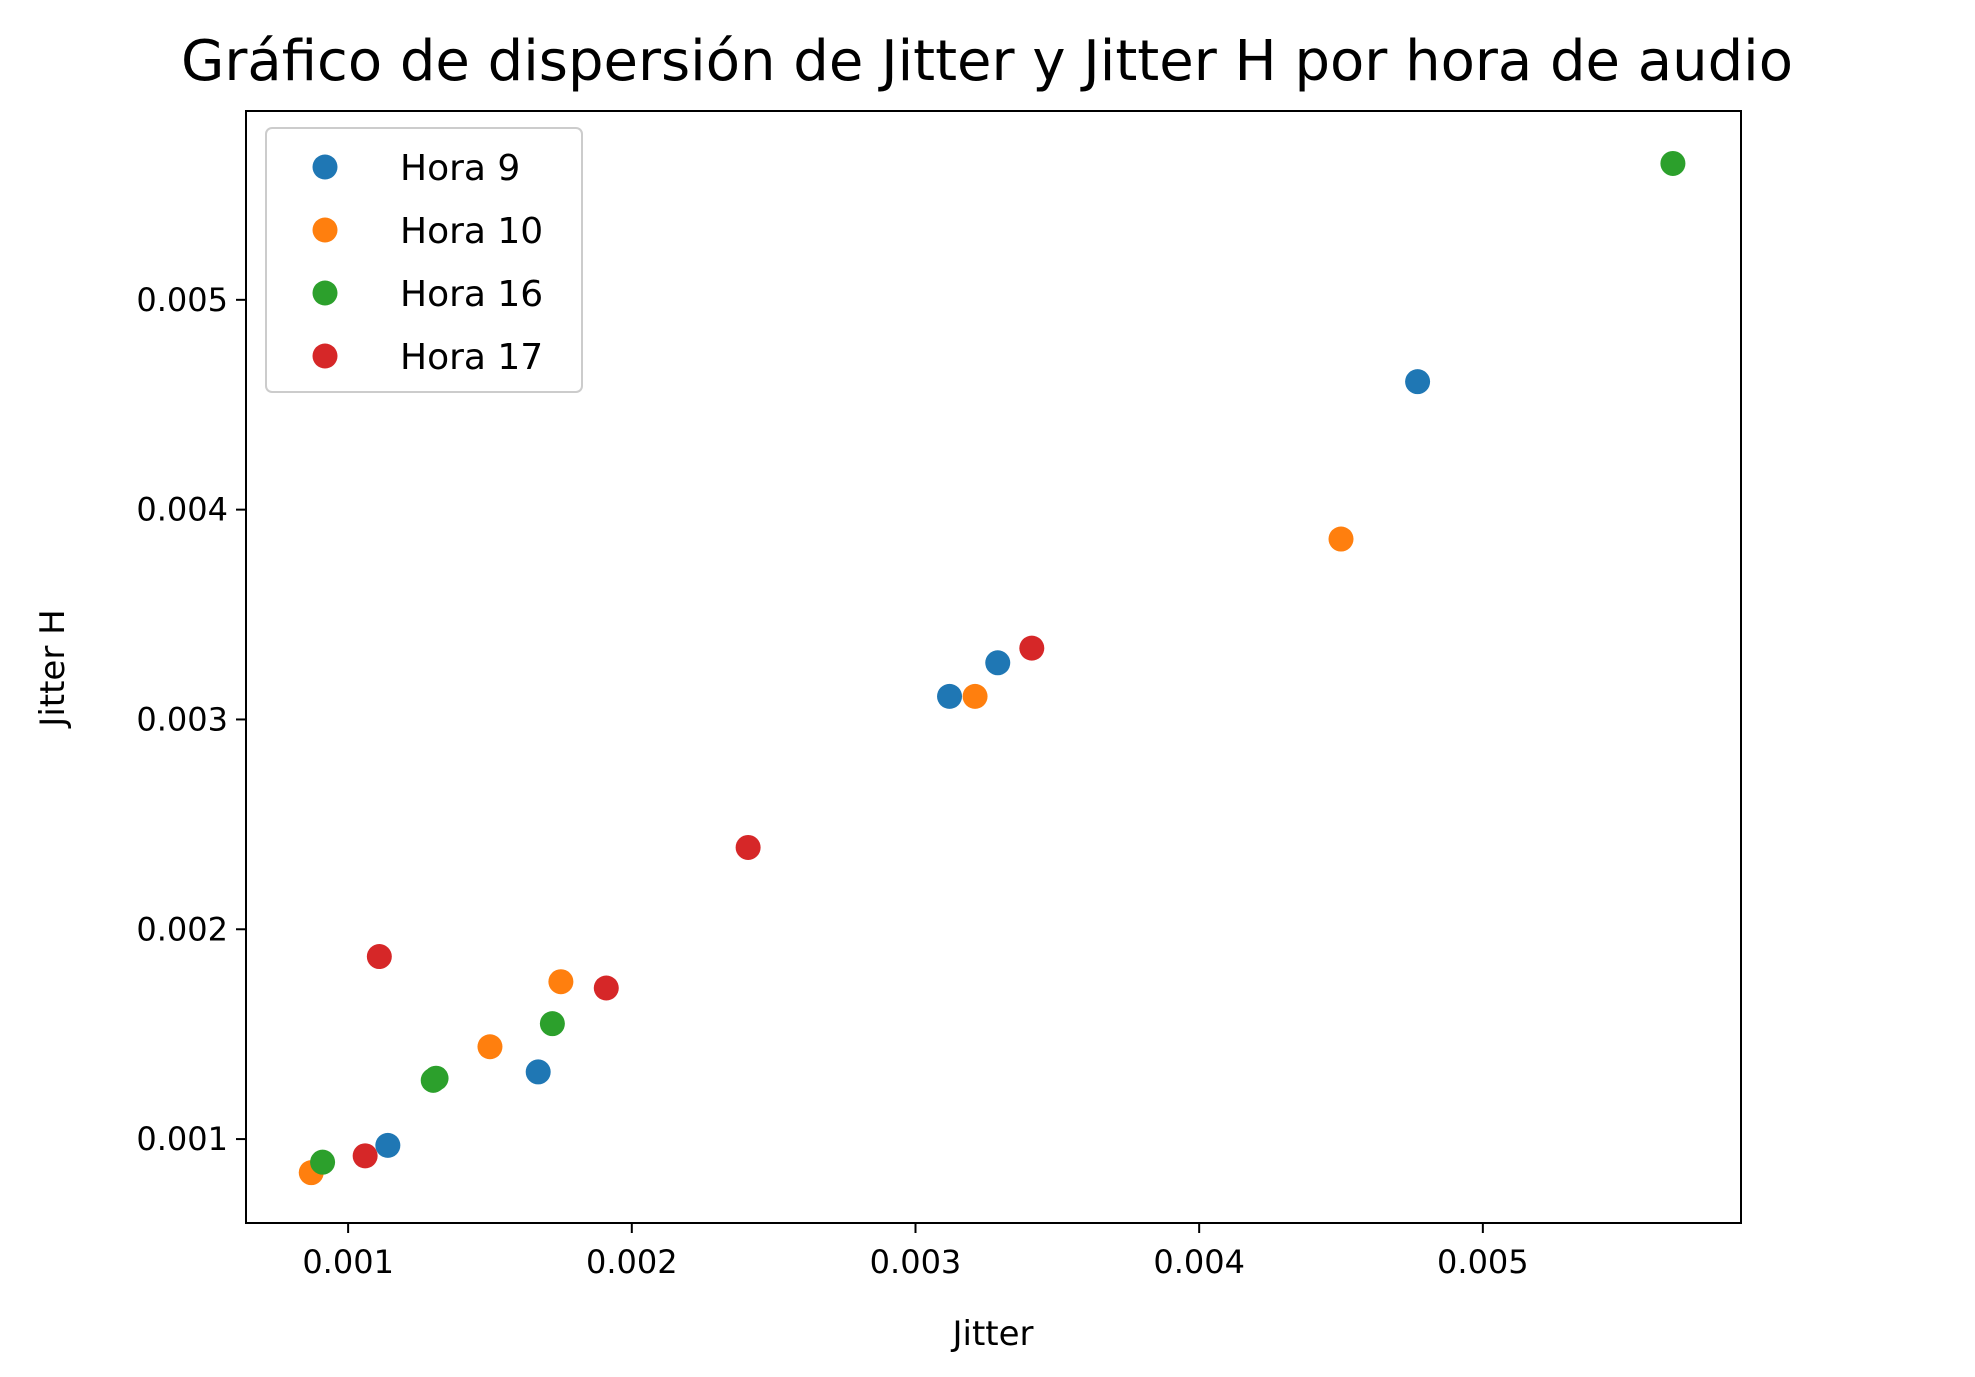  What do you see at coordinates (348, 1262) in the screenshot?
I see `x-tick-label: 0.001` at bounding box center [348, 1262].